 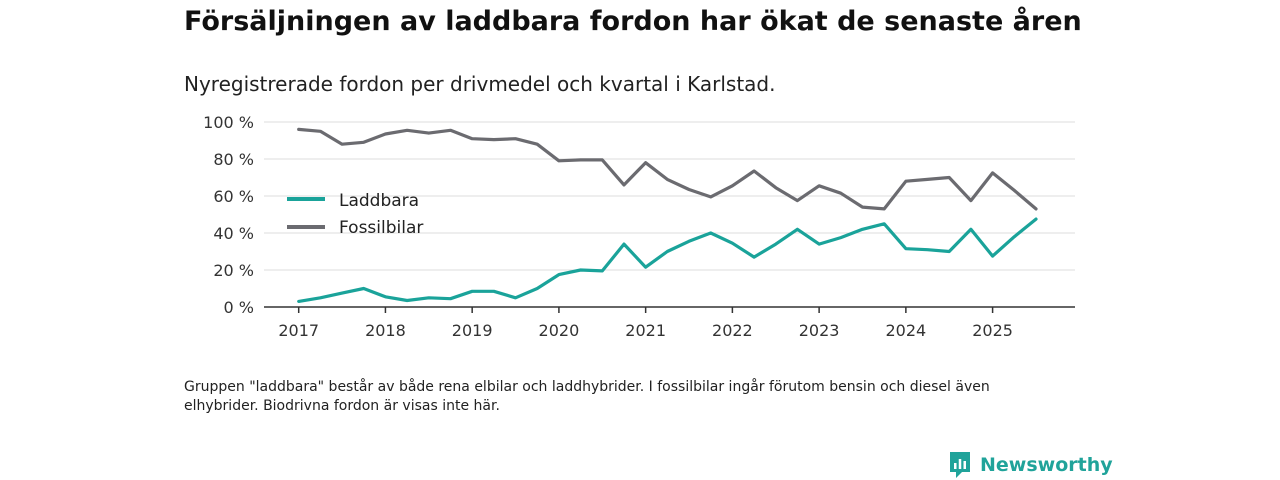 What do you see at coordinates (960, 465) in the screenshot?
I see `newsworthy-logo-icon` at bounding box center [960, 465].